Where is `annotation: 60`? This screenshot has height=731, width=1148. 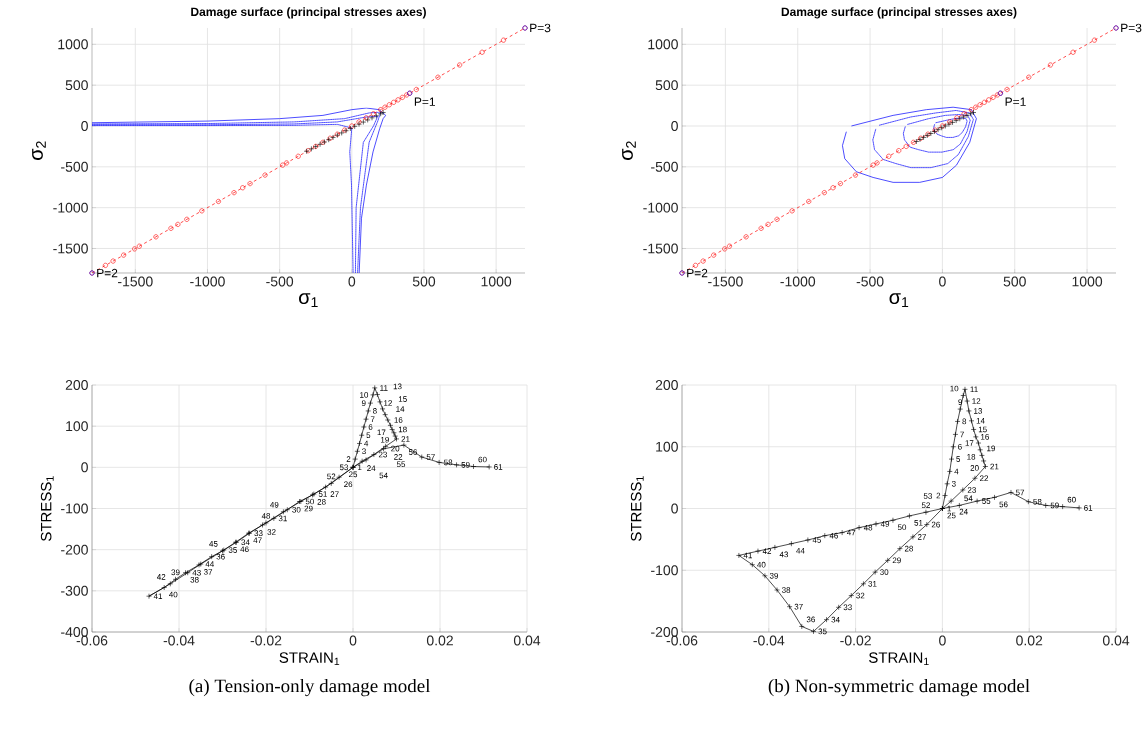 annotation: 60 is located at coordinates (1071, 499).